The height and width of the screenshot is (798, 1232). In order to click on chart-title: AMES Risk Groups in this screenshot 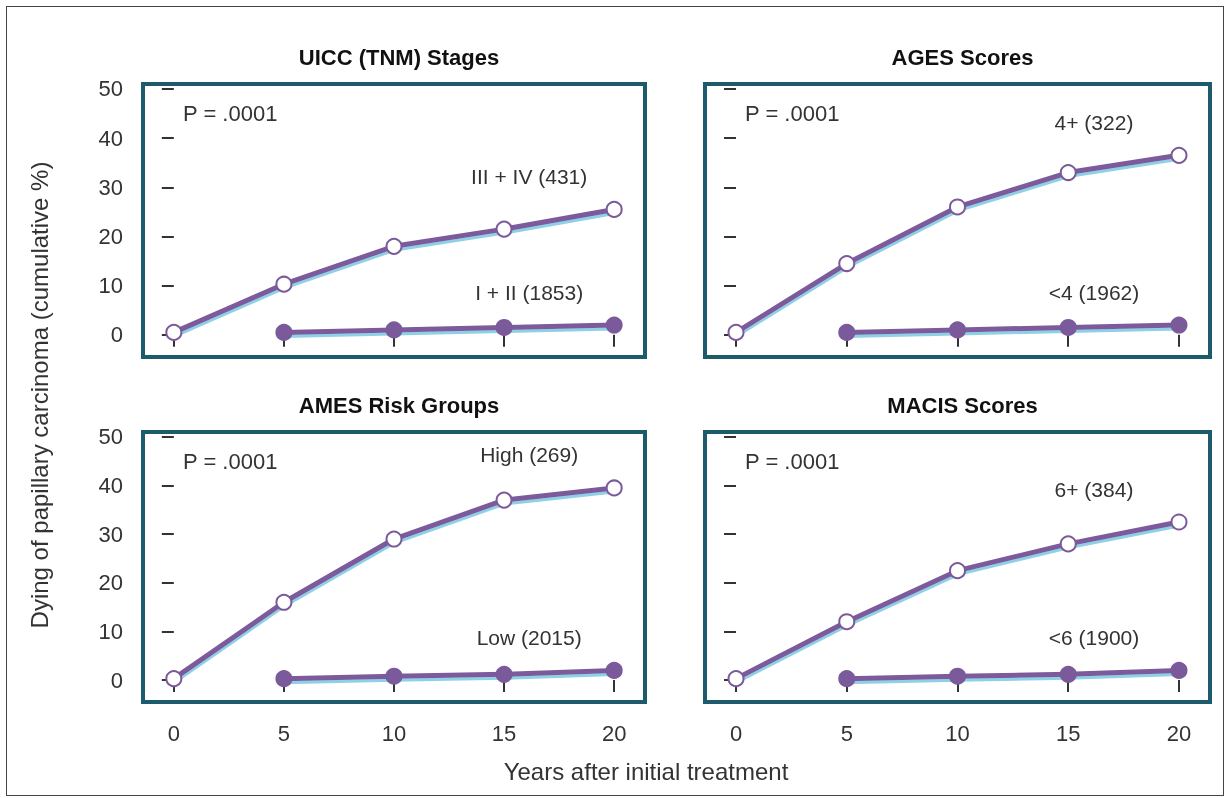, I will do `click(399, 405)`.